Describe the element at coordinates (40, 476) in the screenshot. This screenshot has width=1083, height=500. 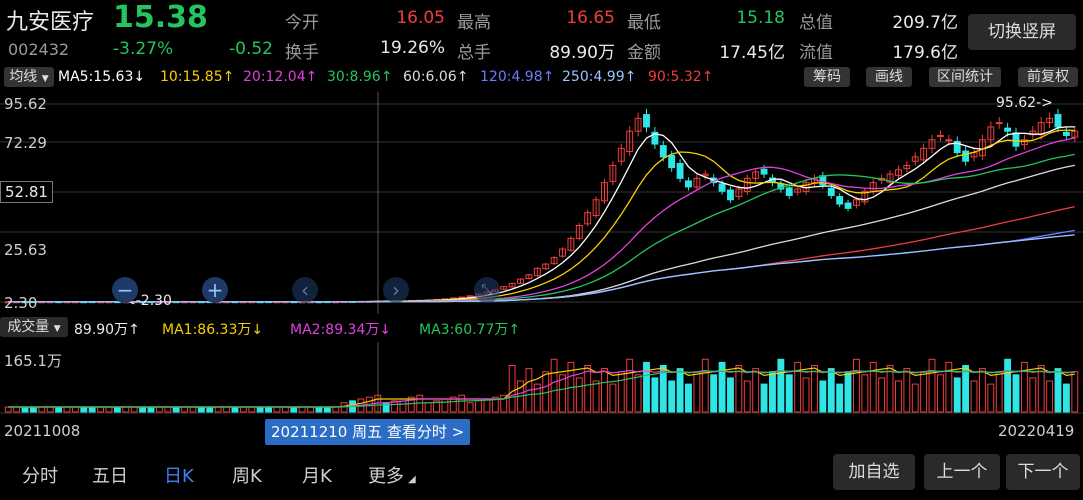
I see `tab-intraday: 分时` at that location.